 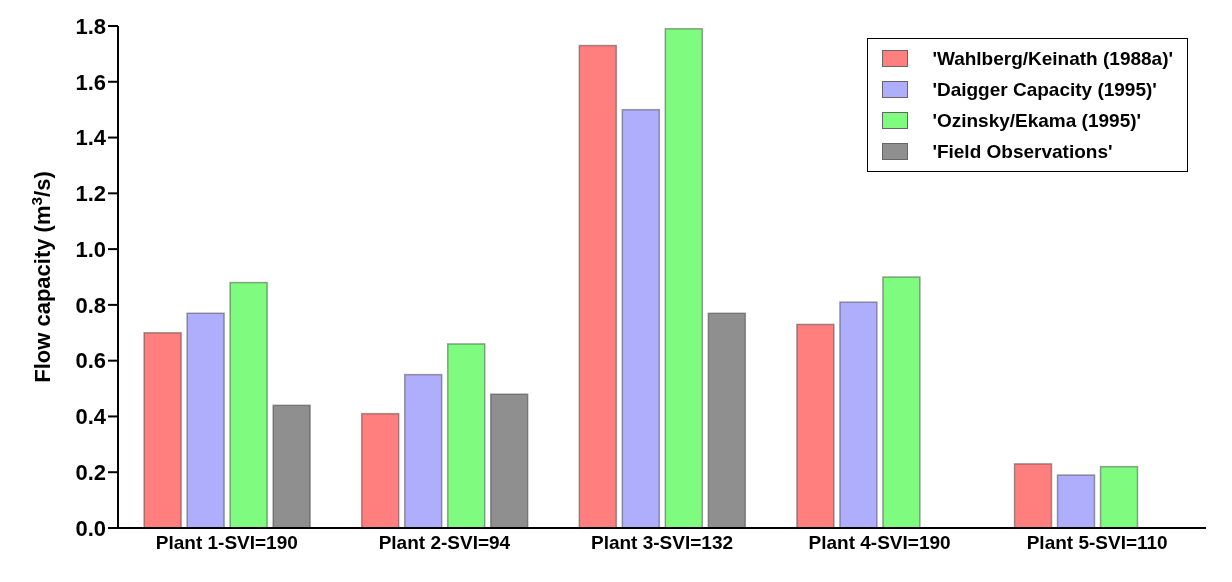 I want to click on x-tick-label: Plant 3-SVI=132, so click(x=662, y=543).